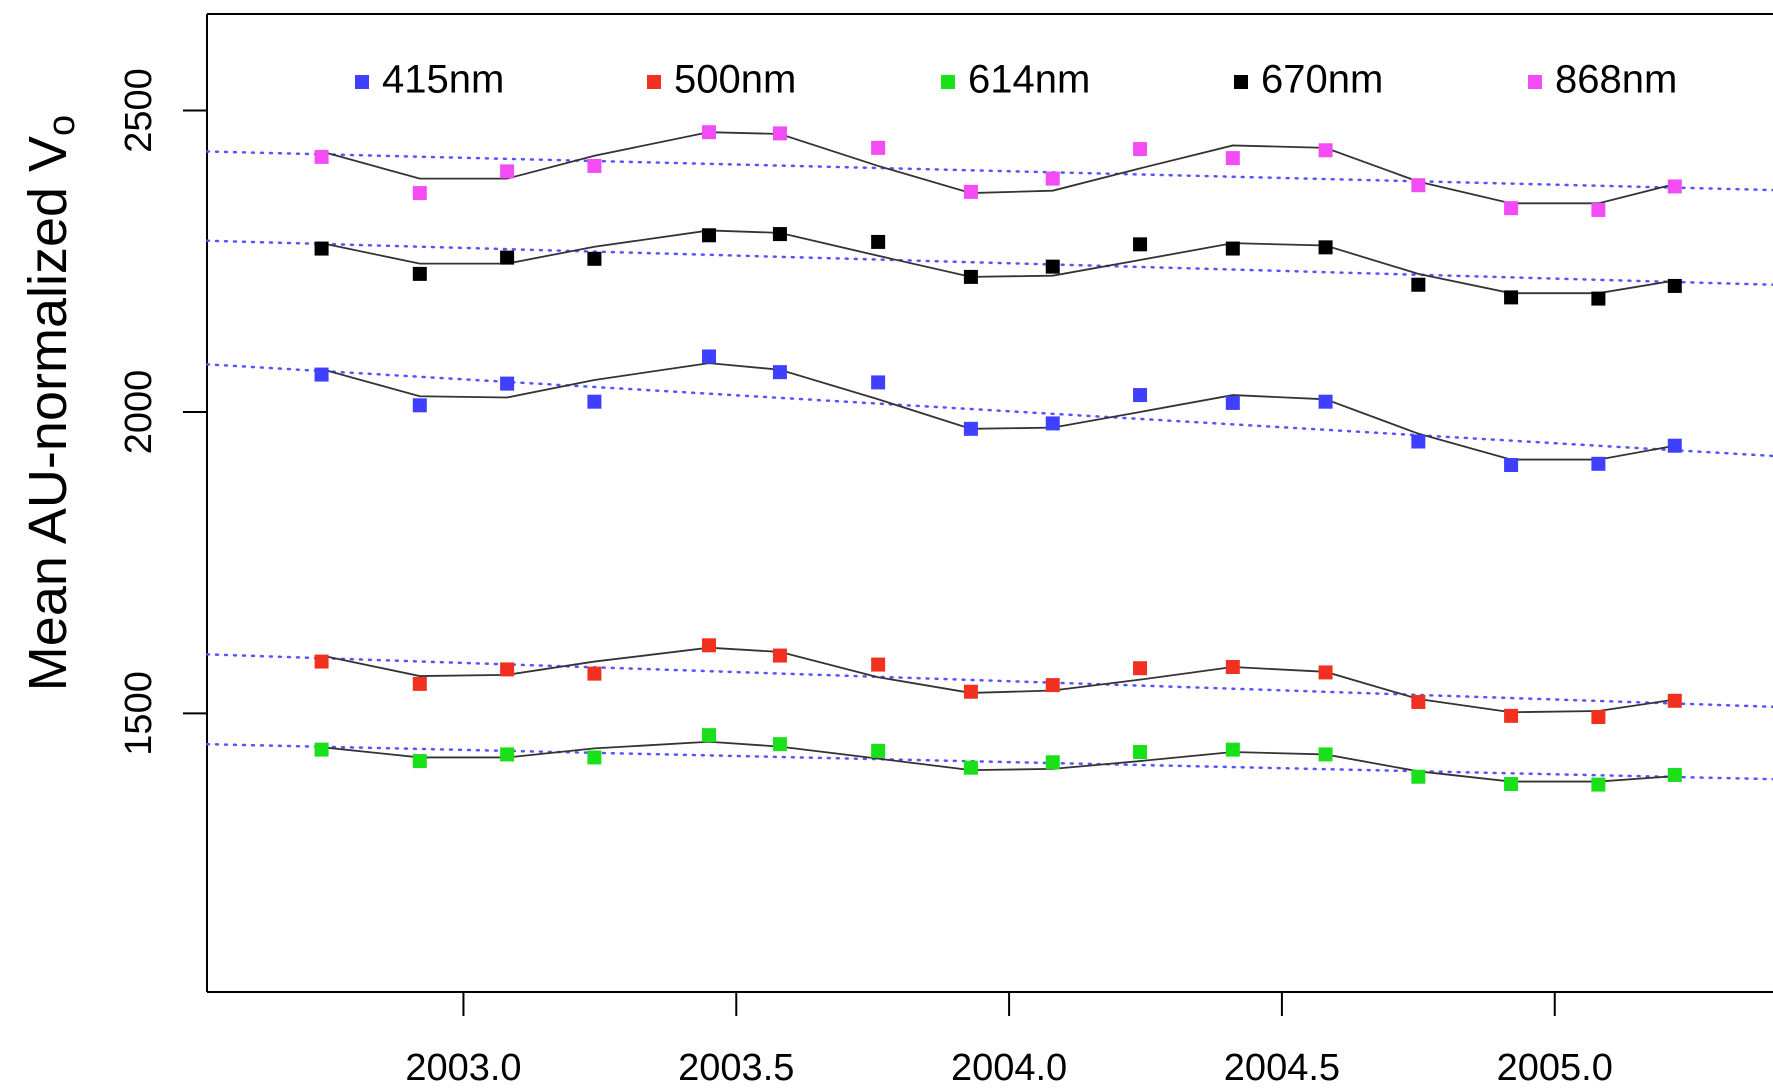 This screenshot has height=1089, width=1773. What do you see at coordinates (139, 412) in the screenshot?
I see `y-tick-label: 2000` at bounding box center [139, 412].